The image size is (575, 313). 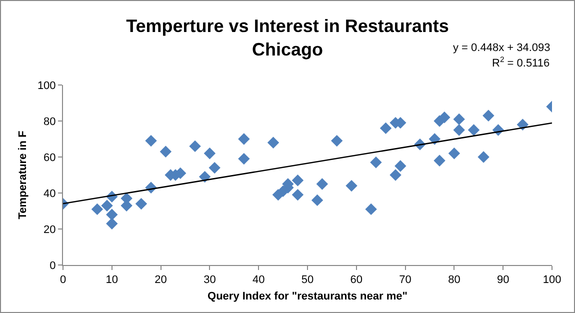 What do you see at coordinates (50, 230) in the screenshot?
I see `y-tick-label: 20` at bounding box center [50, 230].